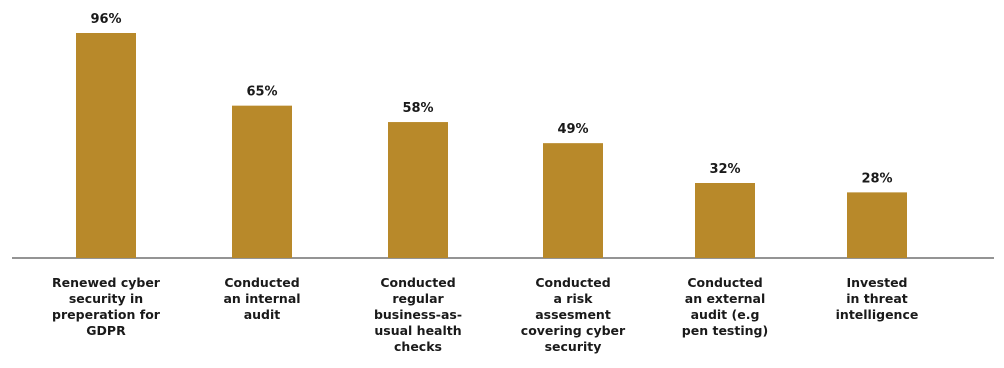 This screenshot has width=1004, height=368. Describe the element at coordinates (418, 298) in the screenshot. I see `category-label-line: regular` at that location.